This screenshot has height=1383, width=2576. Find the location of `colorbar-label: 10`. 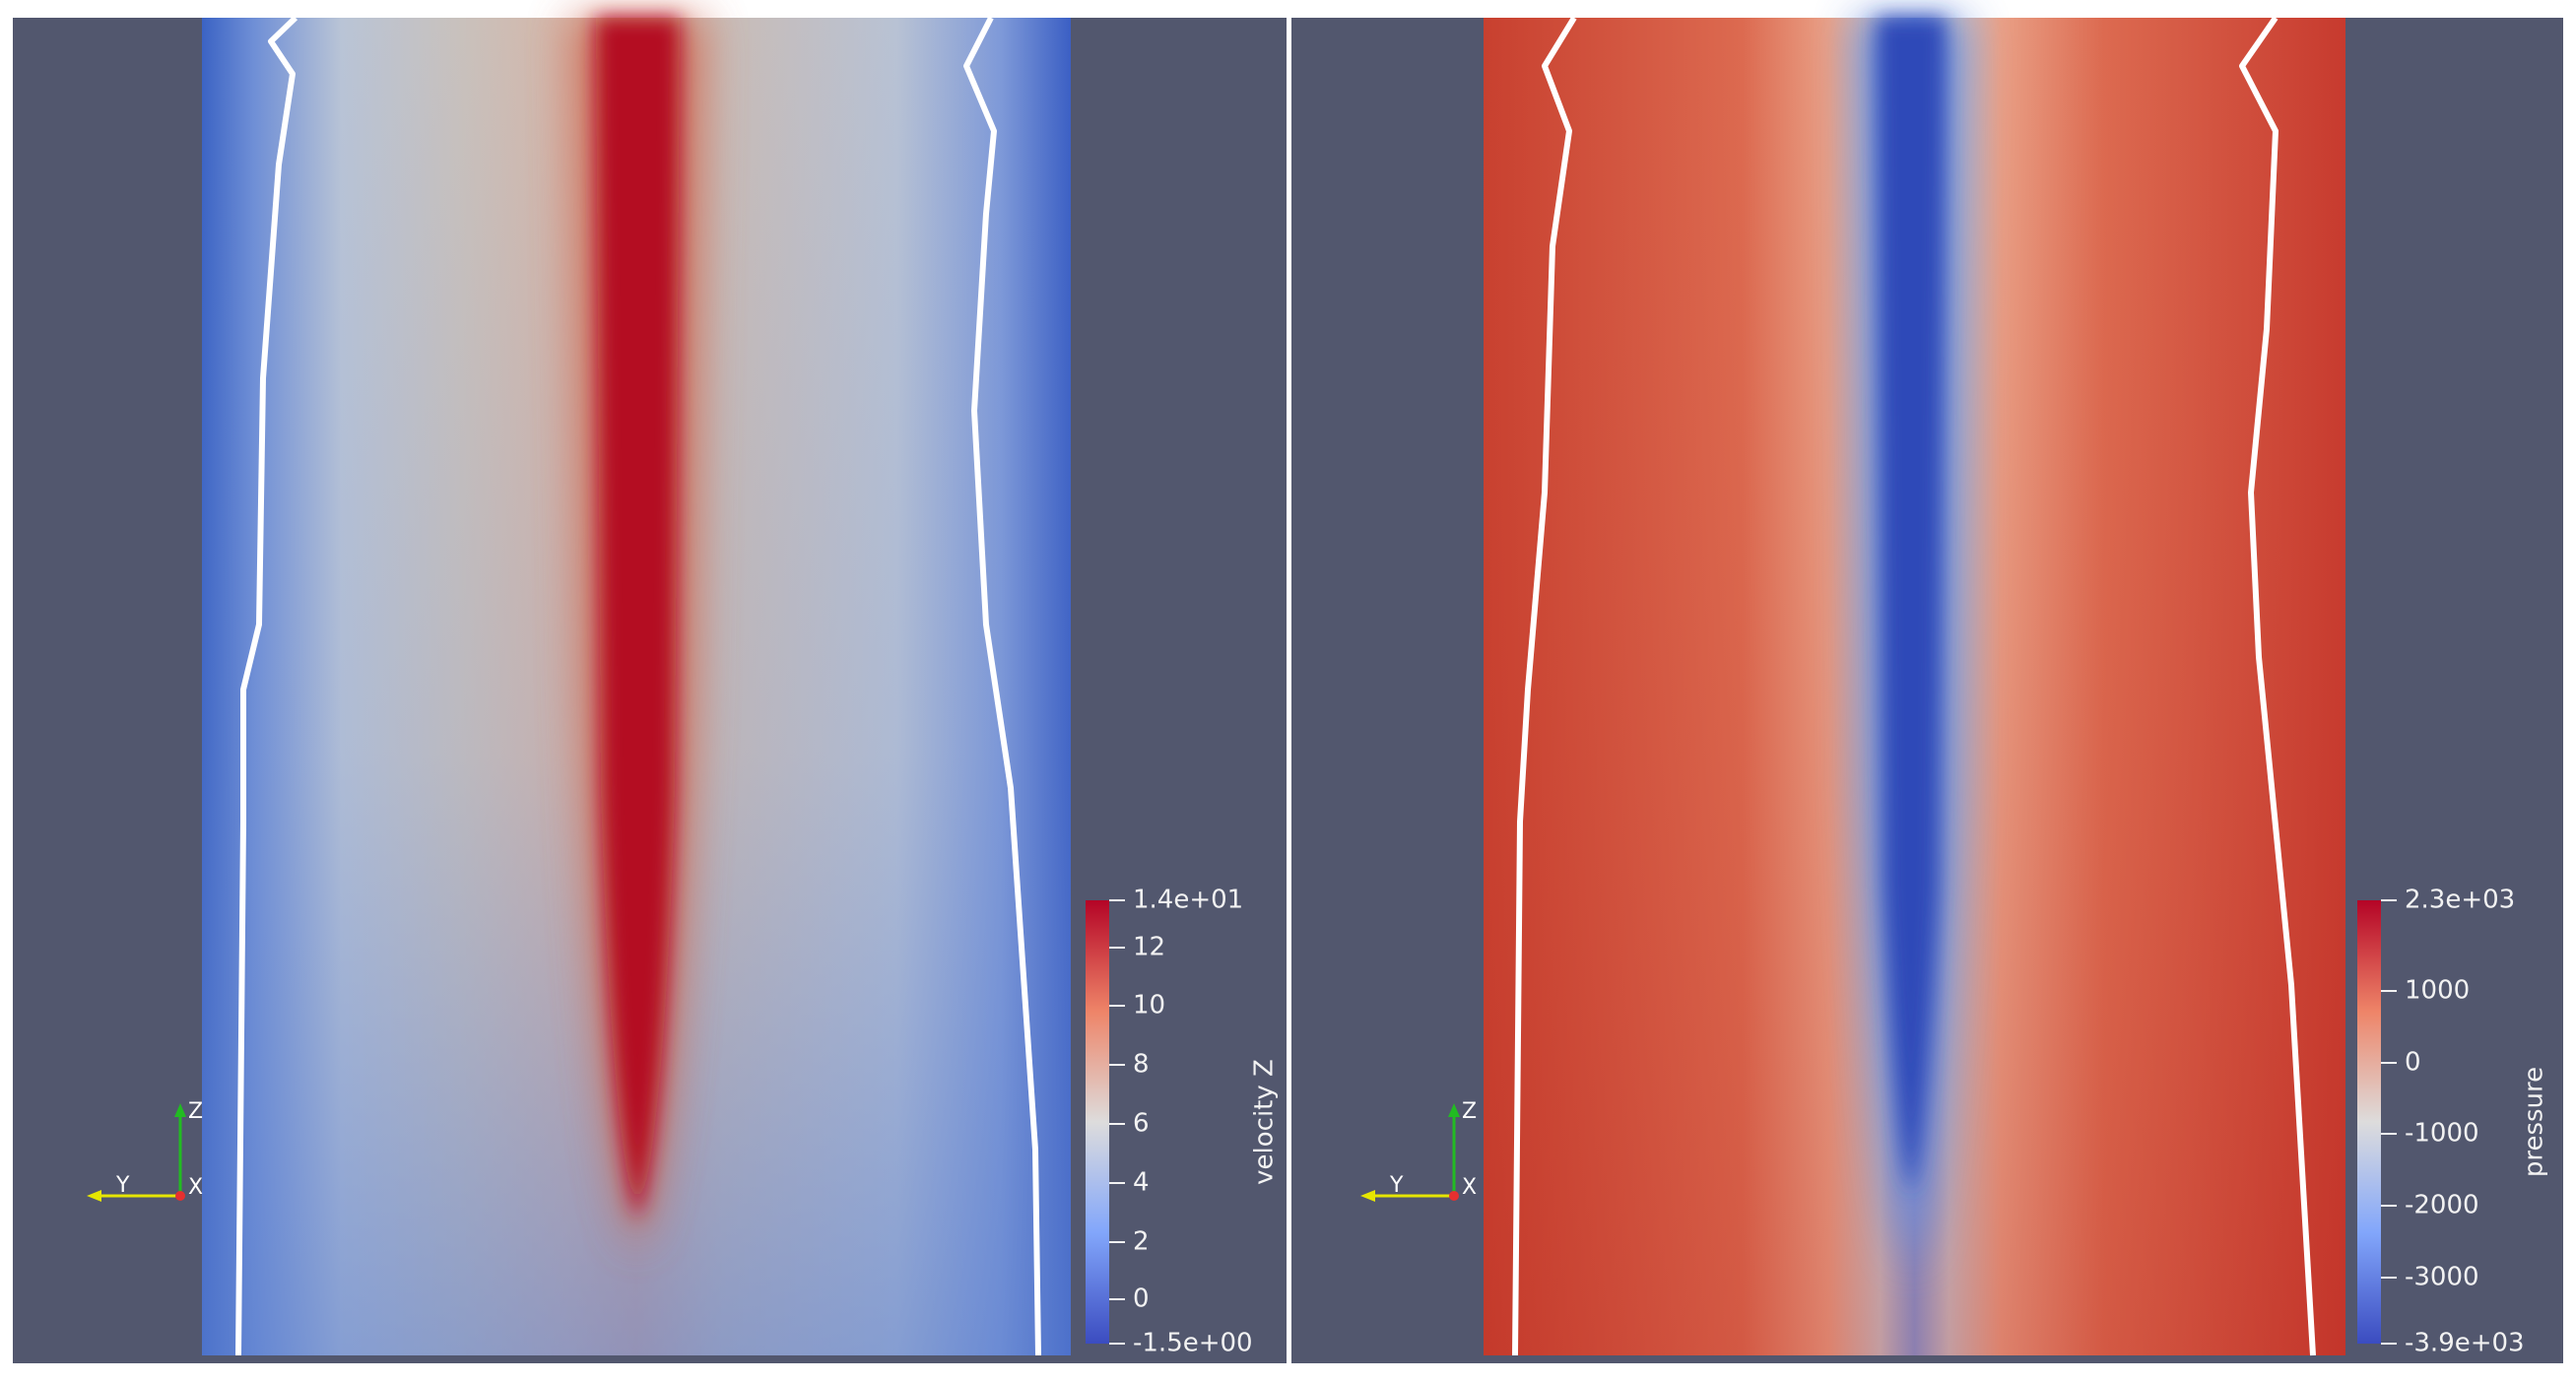

colorbar-label: 10 is located at coordinates (1149, 1006).